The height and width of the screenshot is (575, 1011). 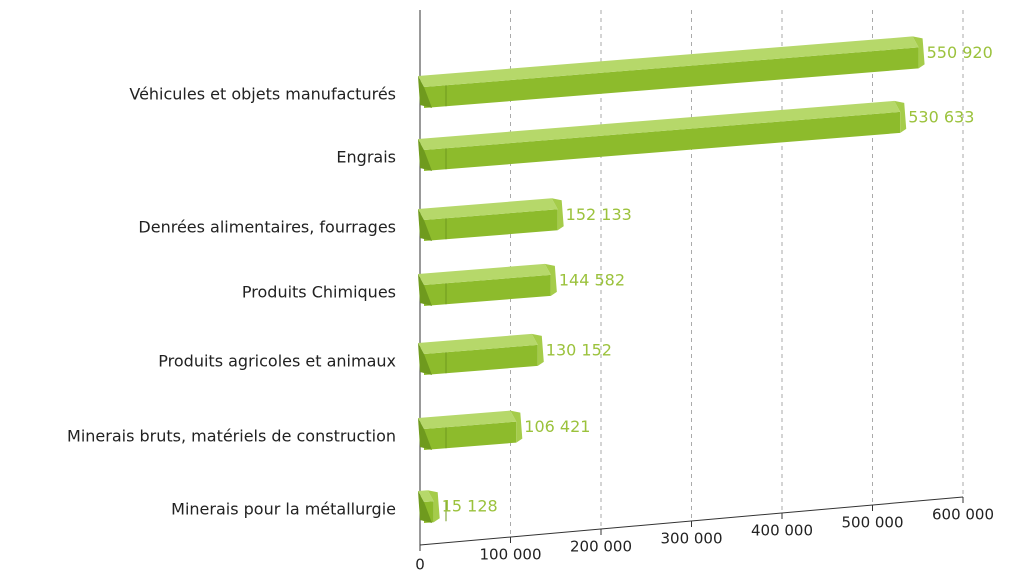 I want to click on value-label: 106 421, so click(x=557, y=426).